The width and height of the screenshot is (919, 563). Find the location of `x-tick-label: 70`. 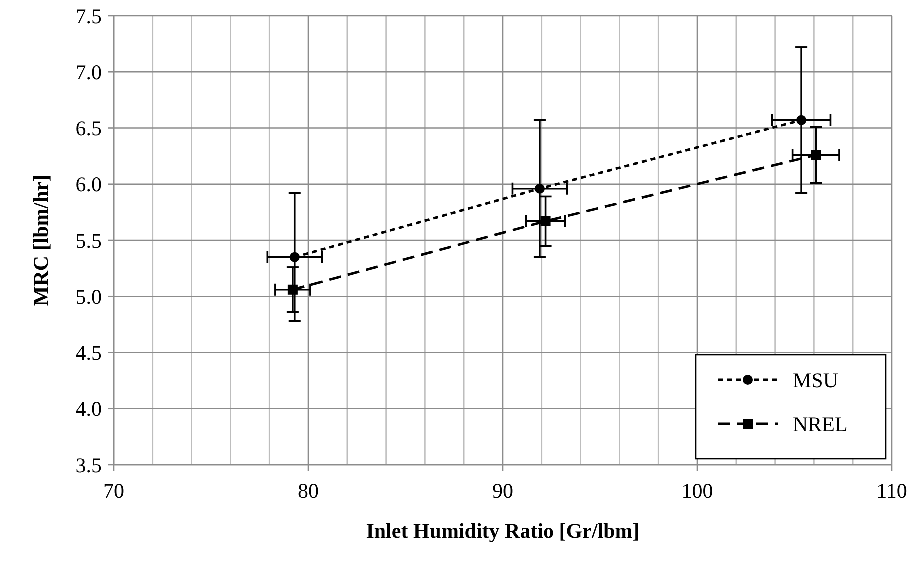

x-tick-label: 70 is located at coordinates (114, 491).